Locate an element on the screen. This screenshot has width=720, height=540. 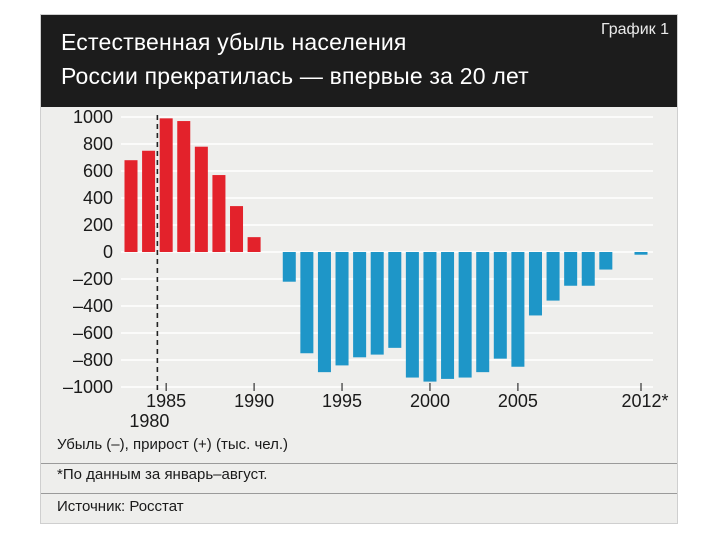
x-tick-label: 2012* is located at coordinates (644, 401).